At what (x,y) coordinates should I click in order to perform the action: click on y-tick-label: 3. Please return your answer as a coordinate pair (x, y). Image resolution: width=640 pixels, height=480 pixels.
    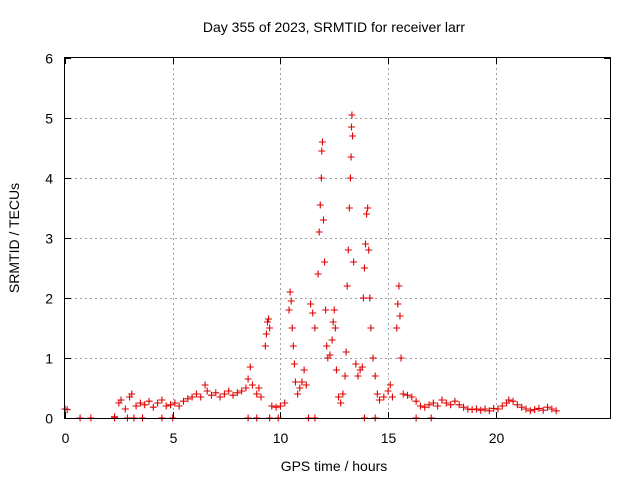
    Looking at the image, I should click on (49, 239).